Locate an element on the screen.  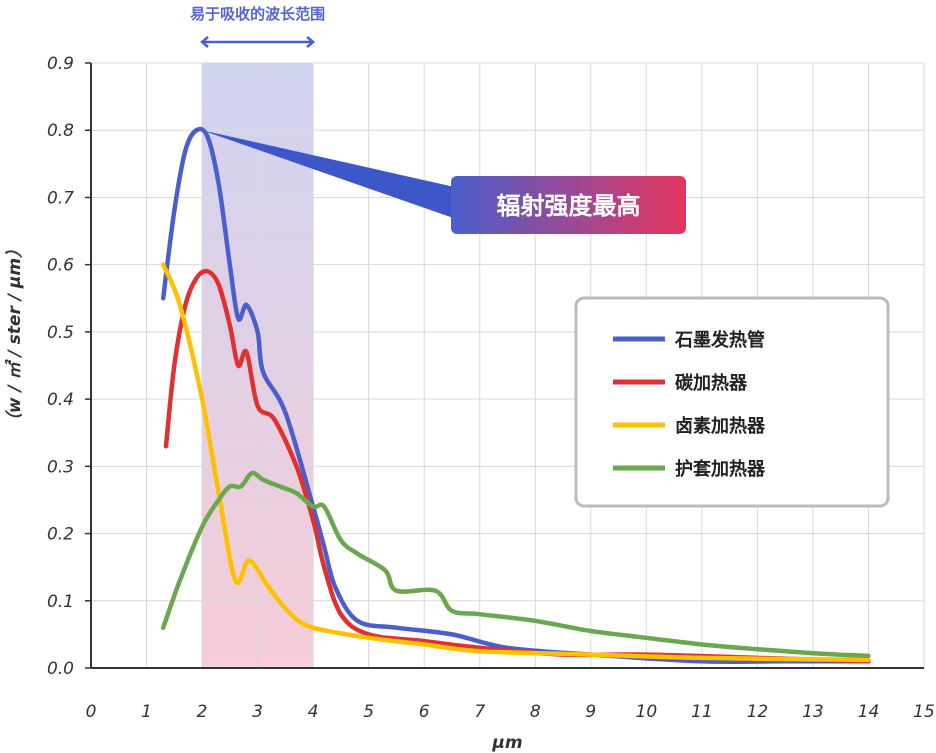
x-tick-labels: 0 1 2 3 4 5 6 7 8 9 10 11 12 13 14 15 is located at coordinates (510, 712).